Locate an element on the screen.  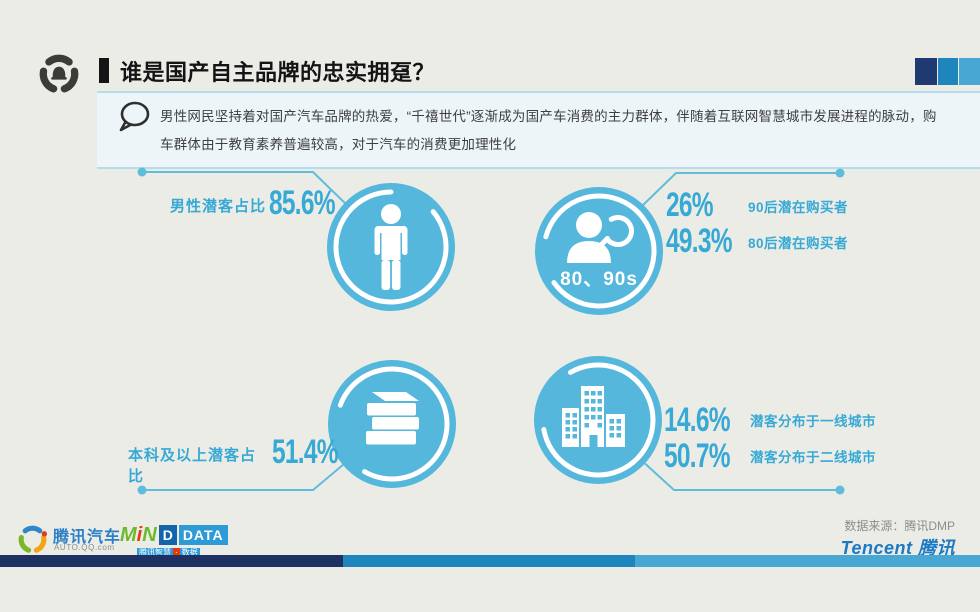
footer-bar-blue is located at coordinates (489, 561).